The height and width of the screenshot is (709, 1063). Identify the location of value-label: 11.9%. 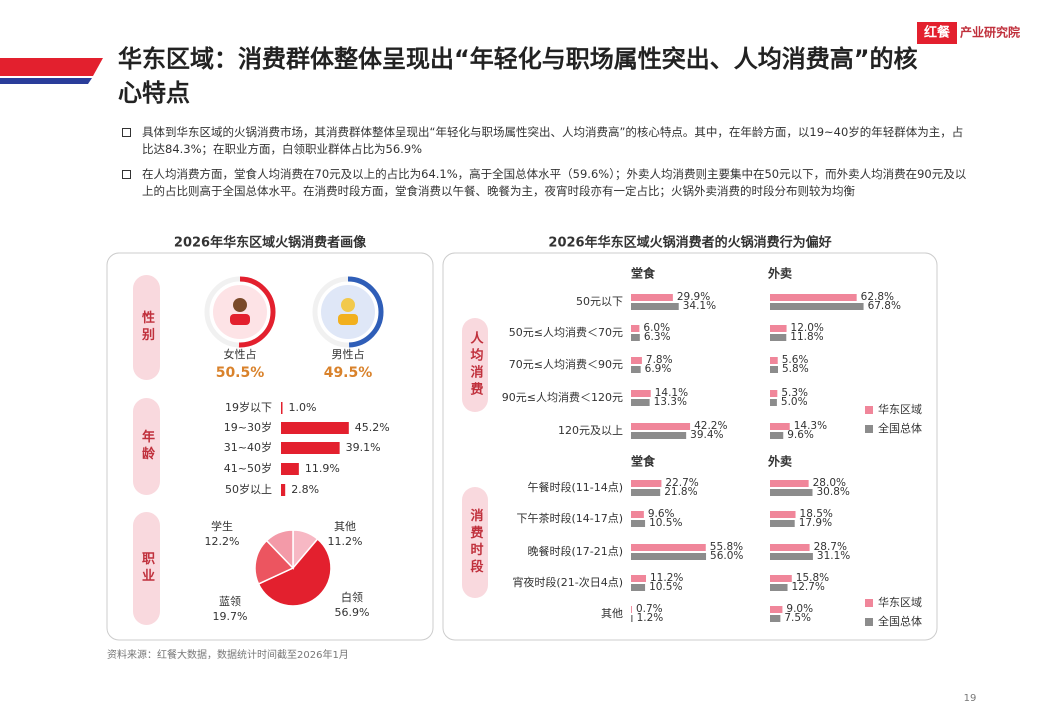
(322, 468).